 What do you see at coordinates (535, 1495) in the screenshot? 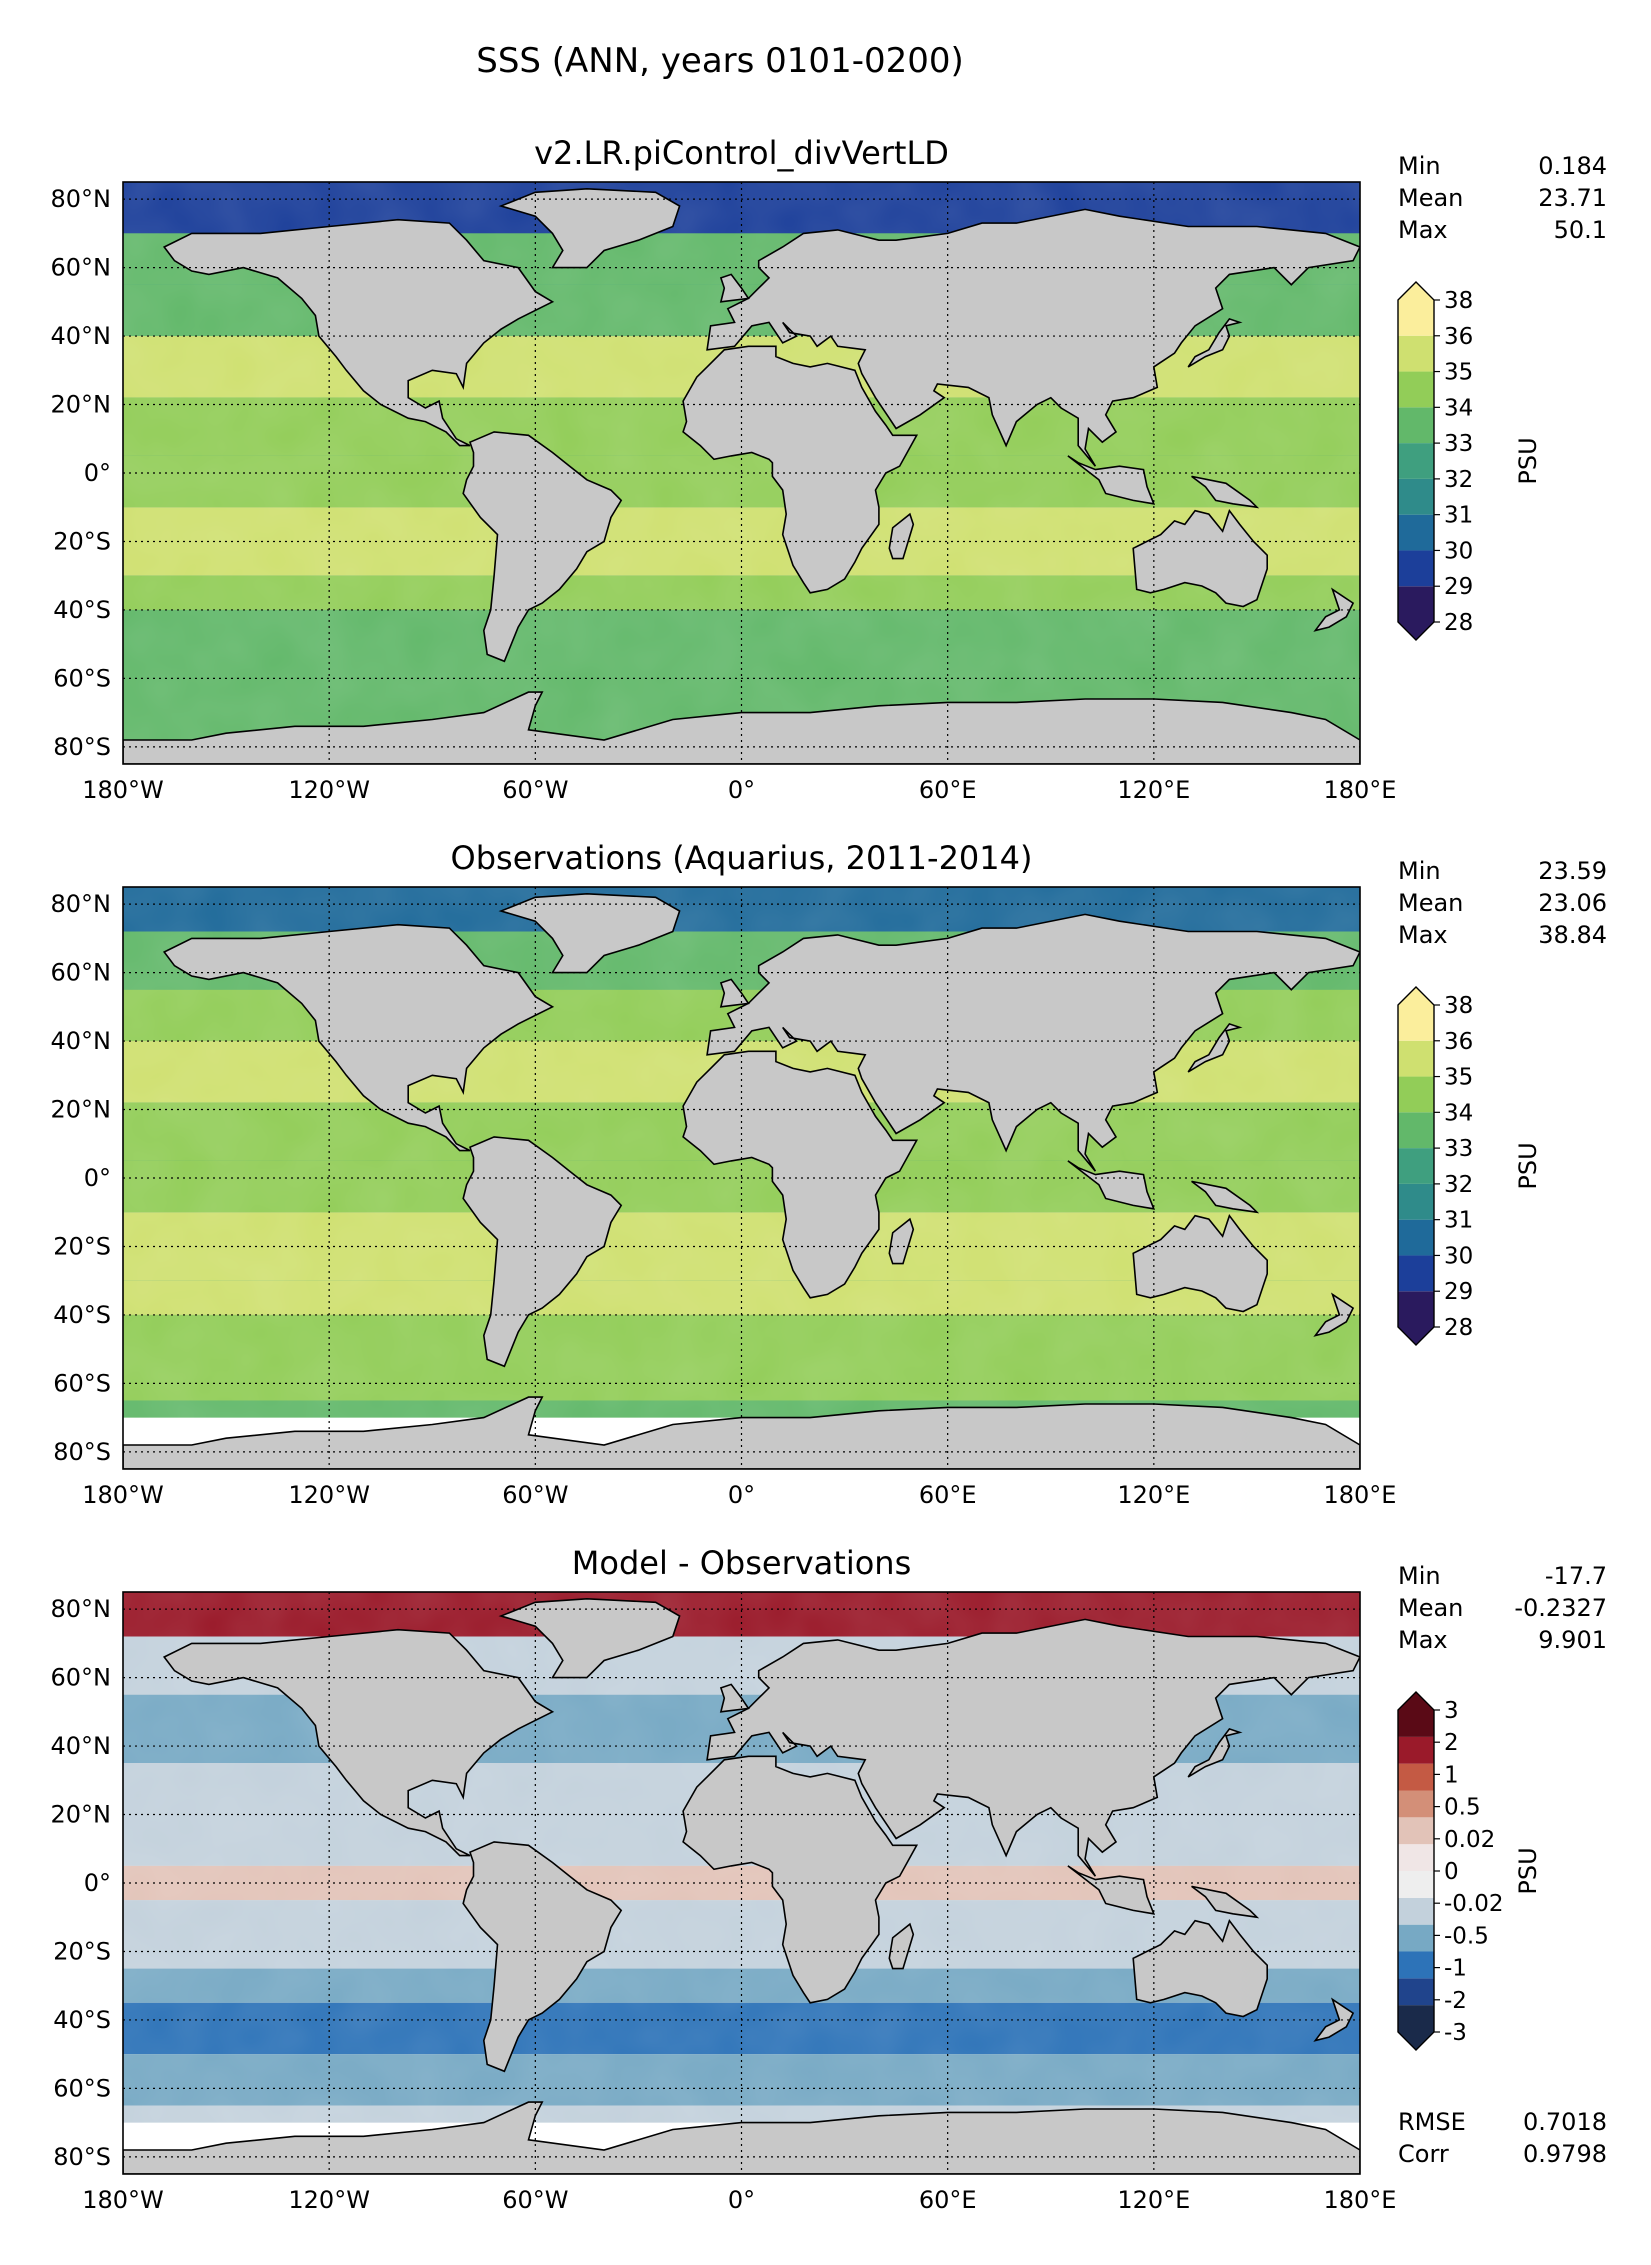
I see `x-tick-label: 60°W` at bounding box center [535, 1495].